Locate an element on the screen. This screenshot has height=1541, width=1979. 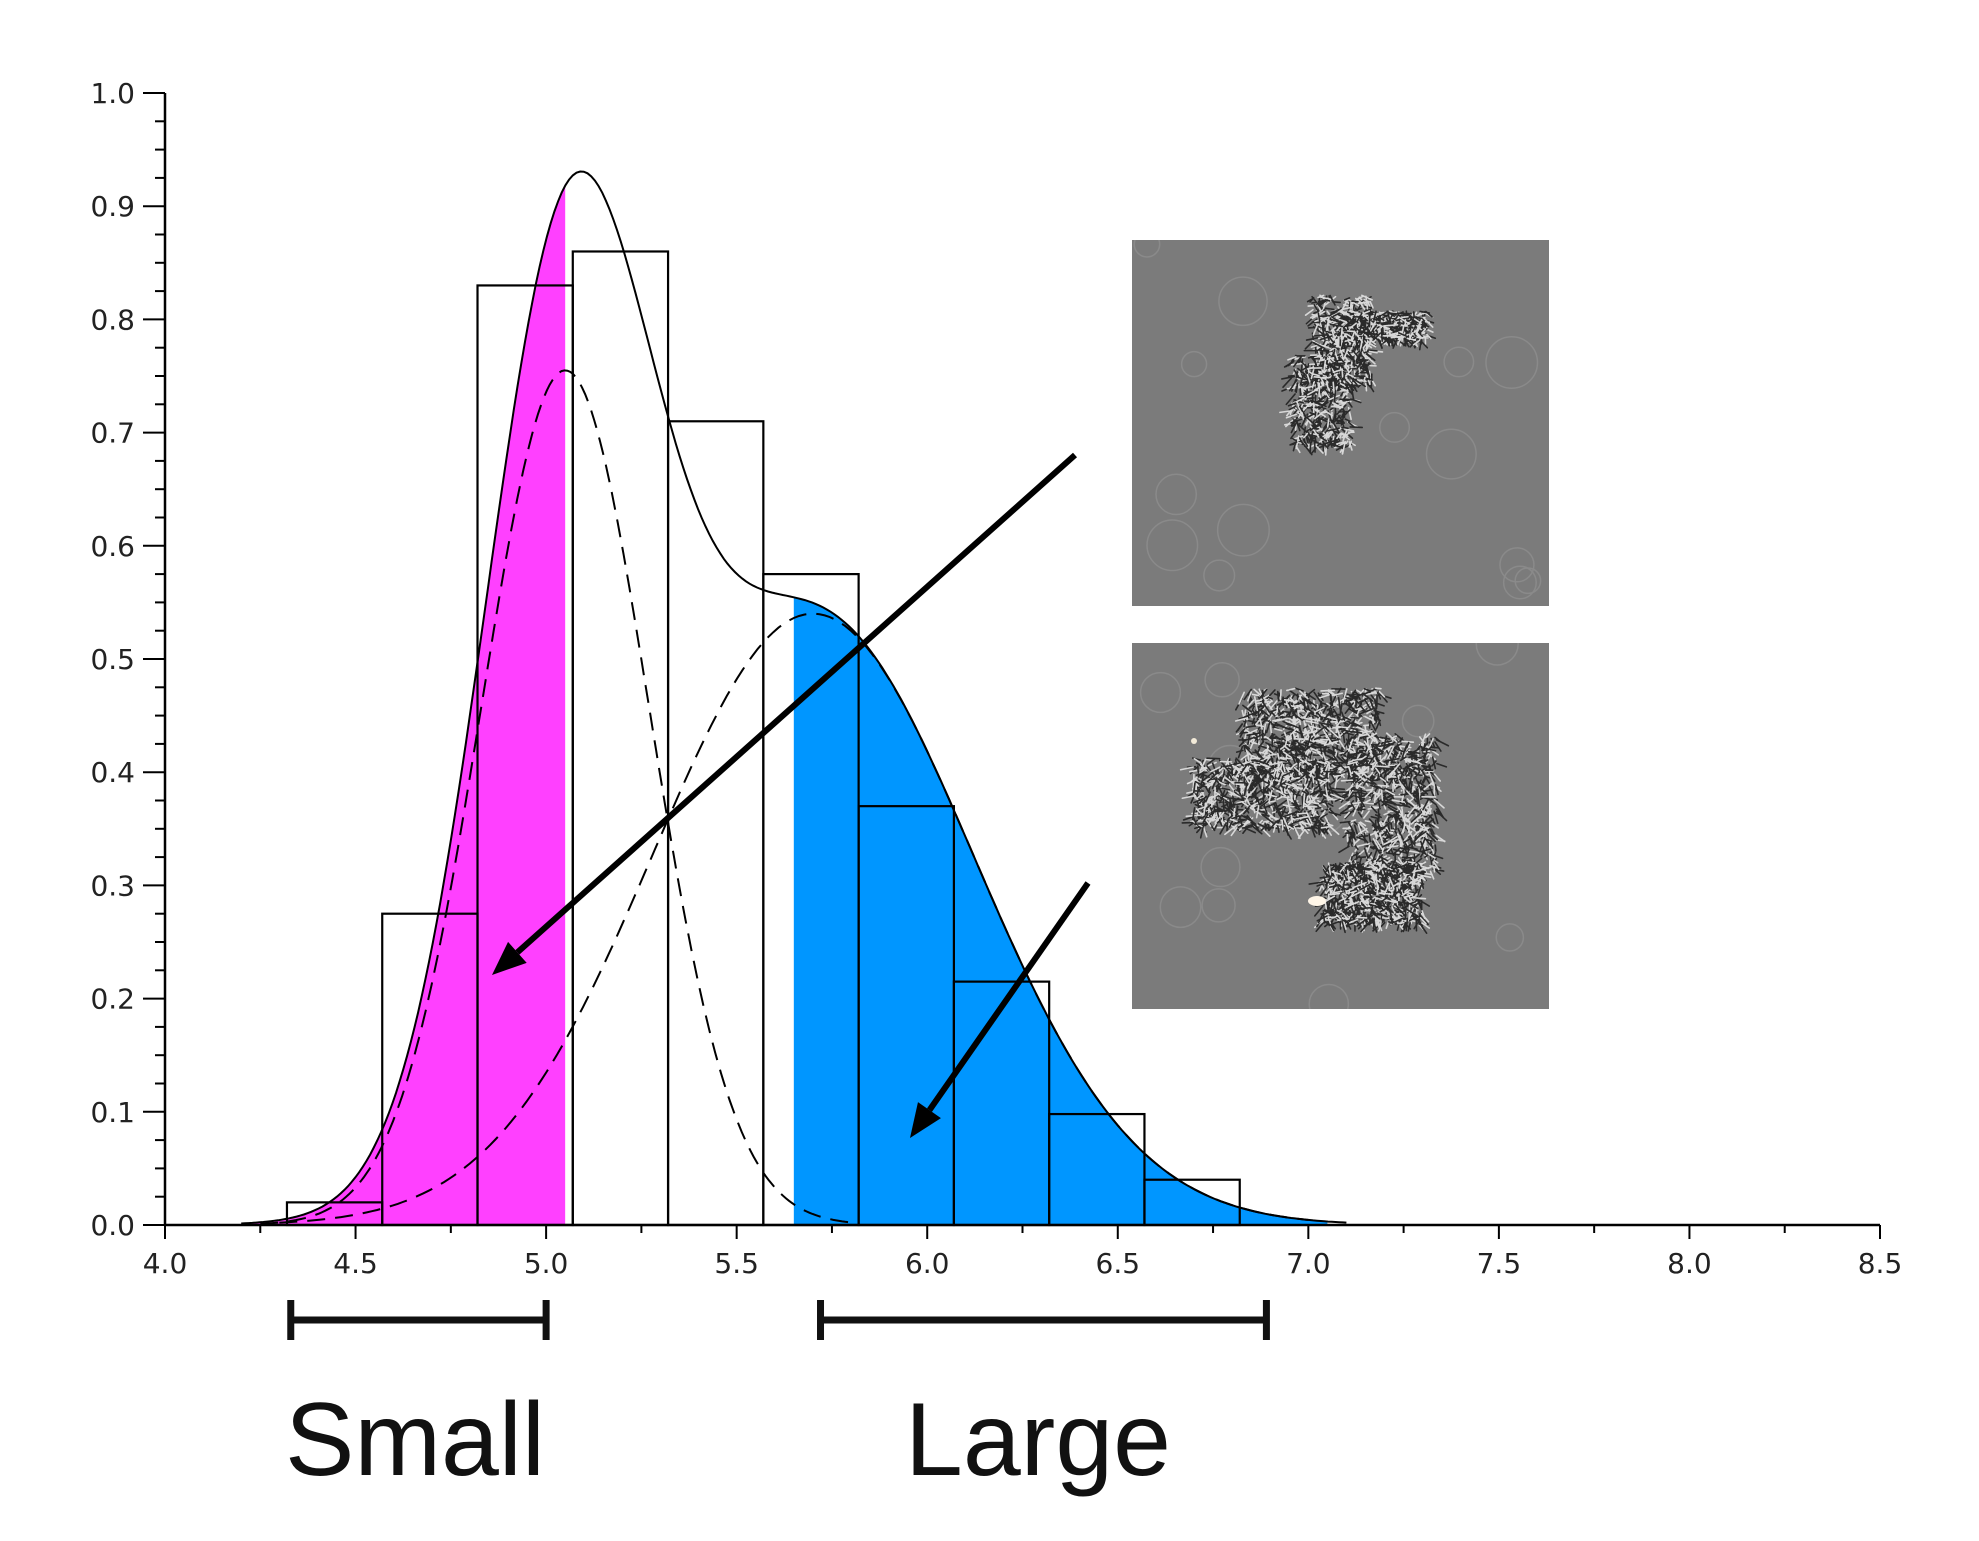
y-tick-label: 1.0 is located at coordinates (112, 93).